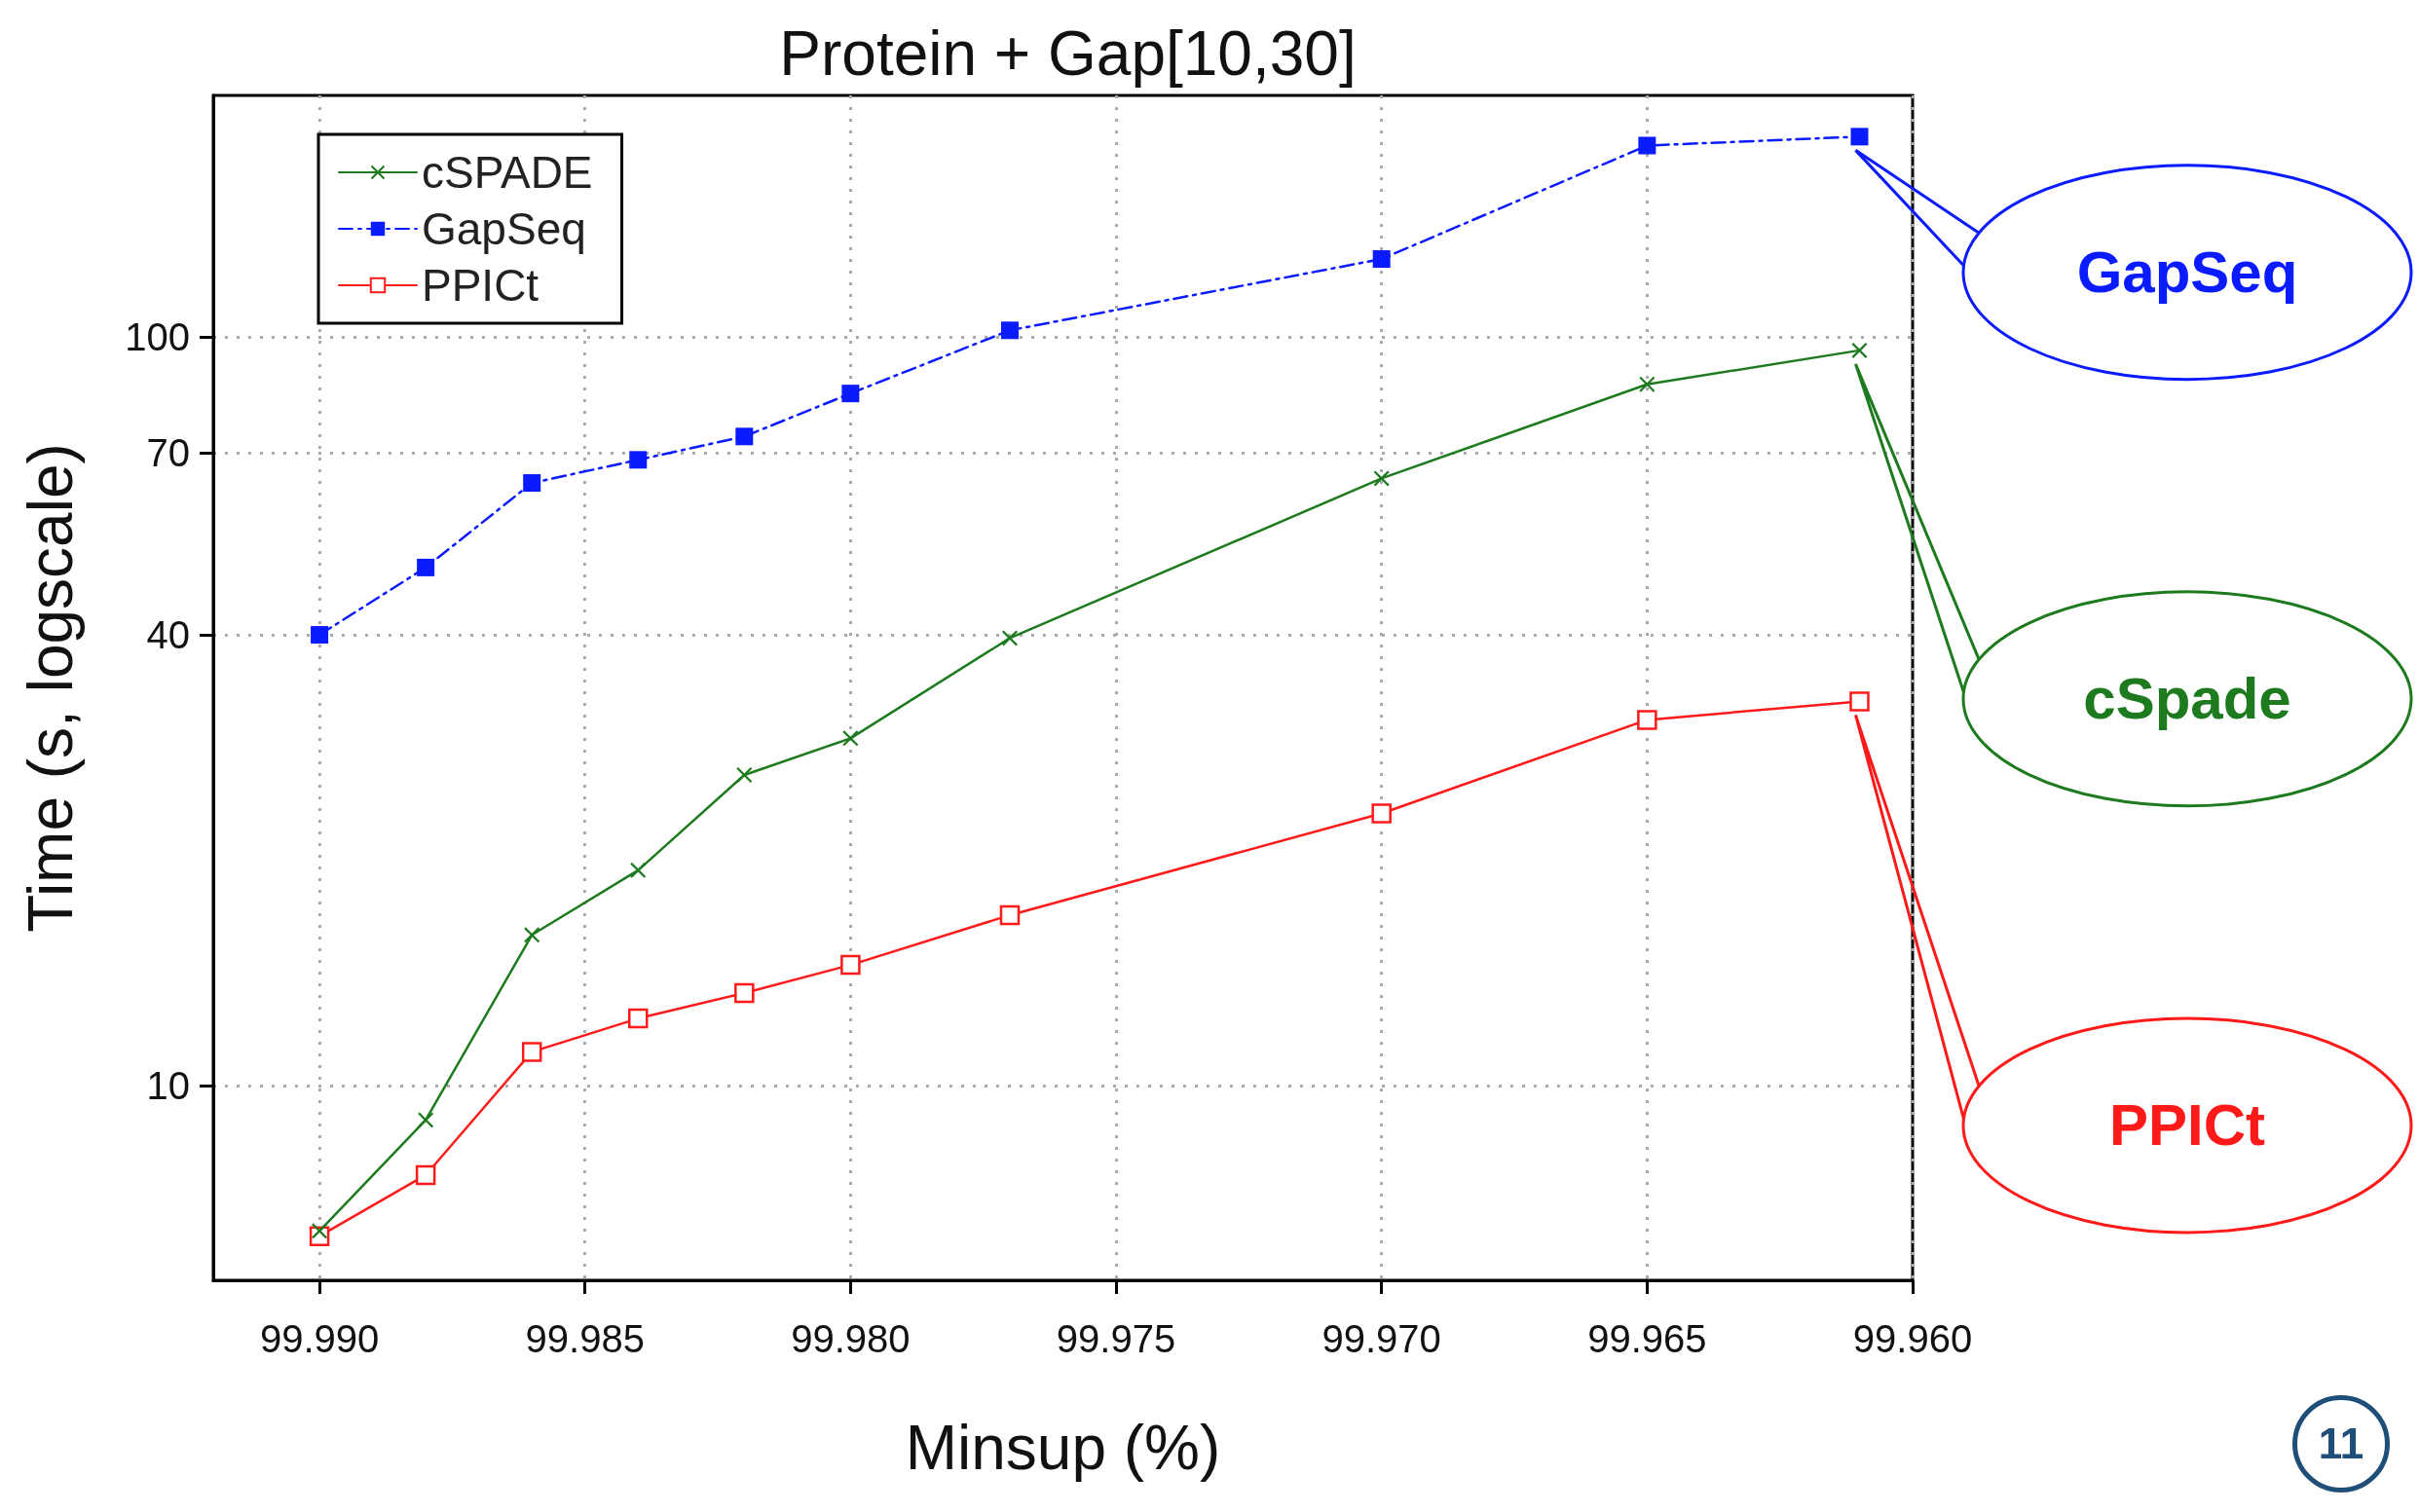 This screenshot has height=1512, width=2419. I want to click on y-tick-label: 40, so click(168, 635).